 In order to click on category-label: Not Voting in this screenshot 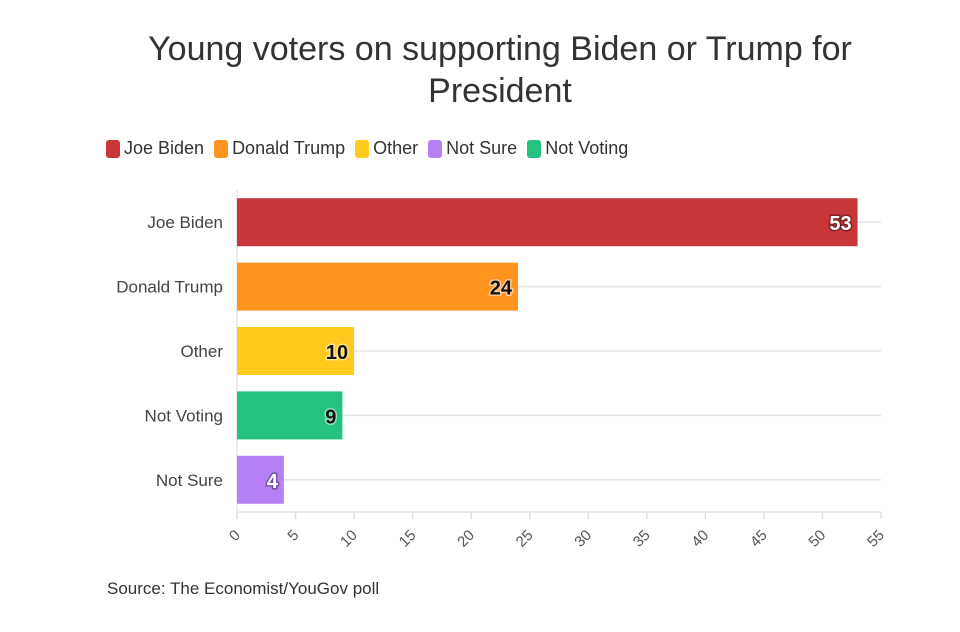, I will do `click(184, 415)`.